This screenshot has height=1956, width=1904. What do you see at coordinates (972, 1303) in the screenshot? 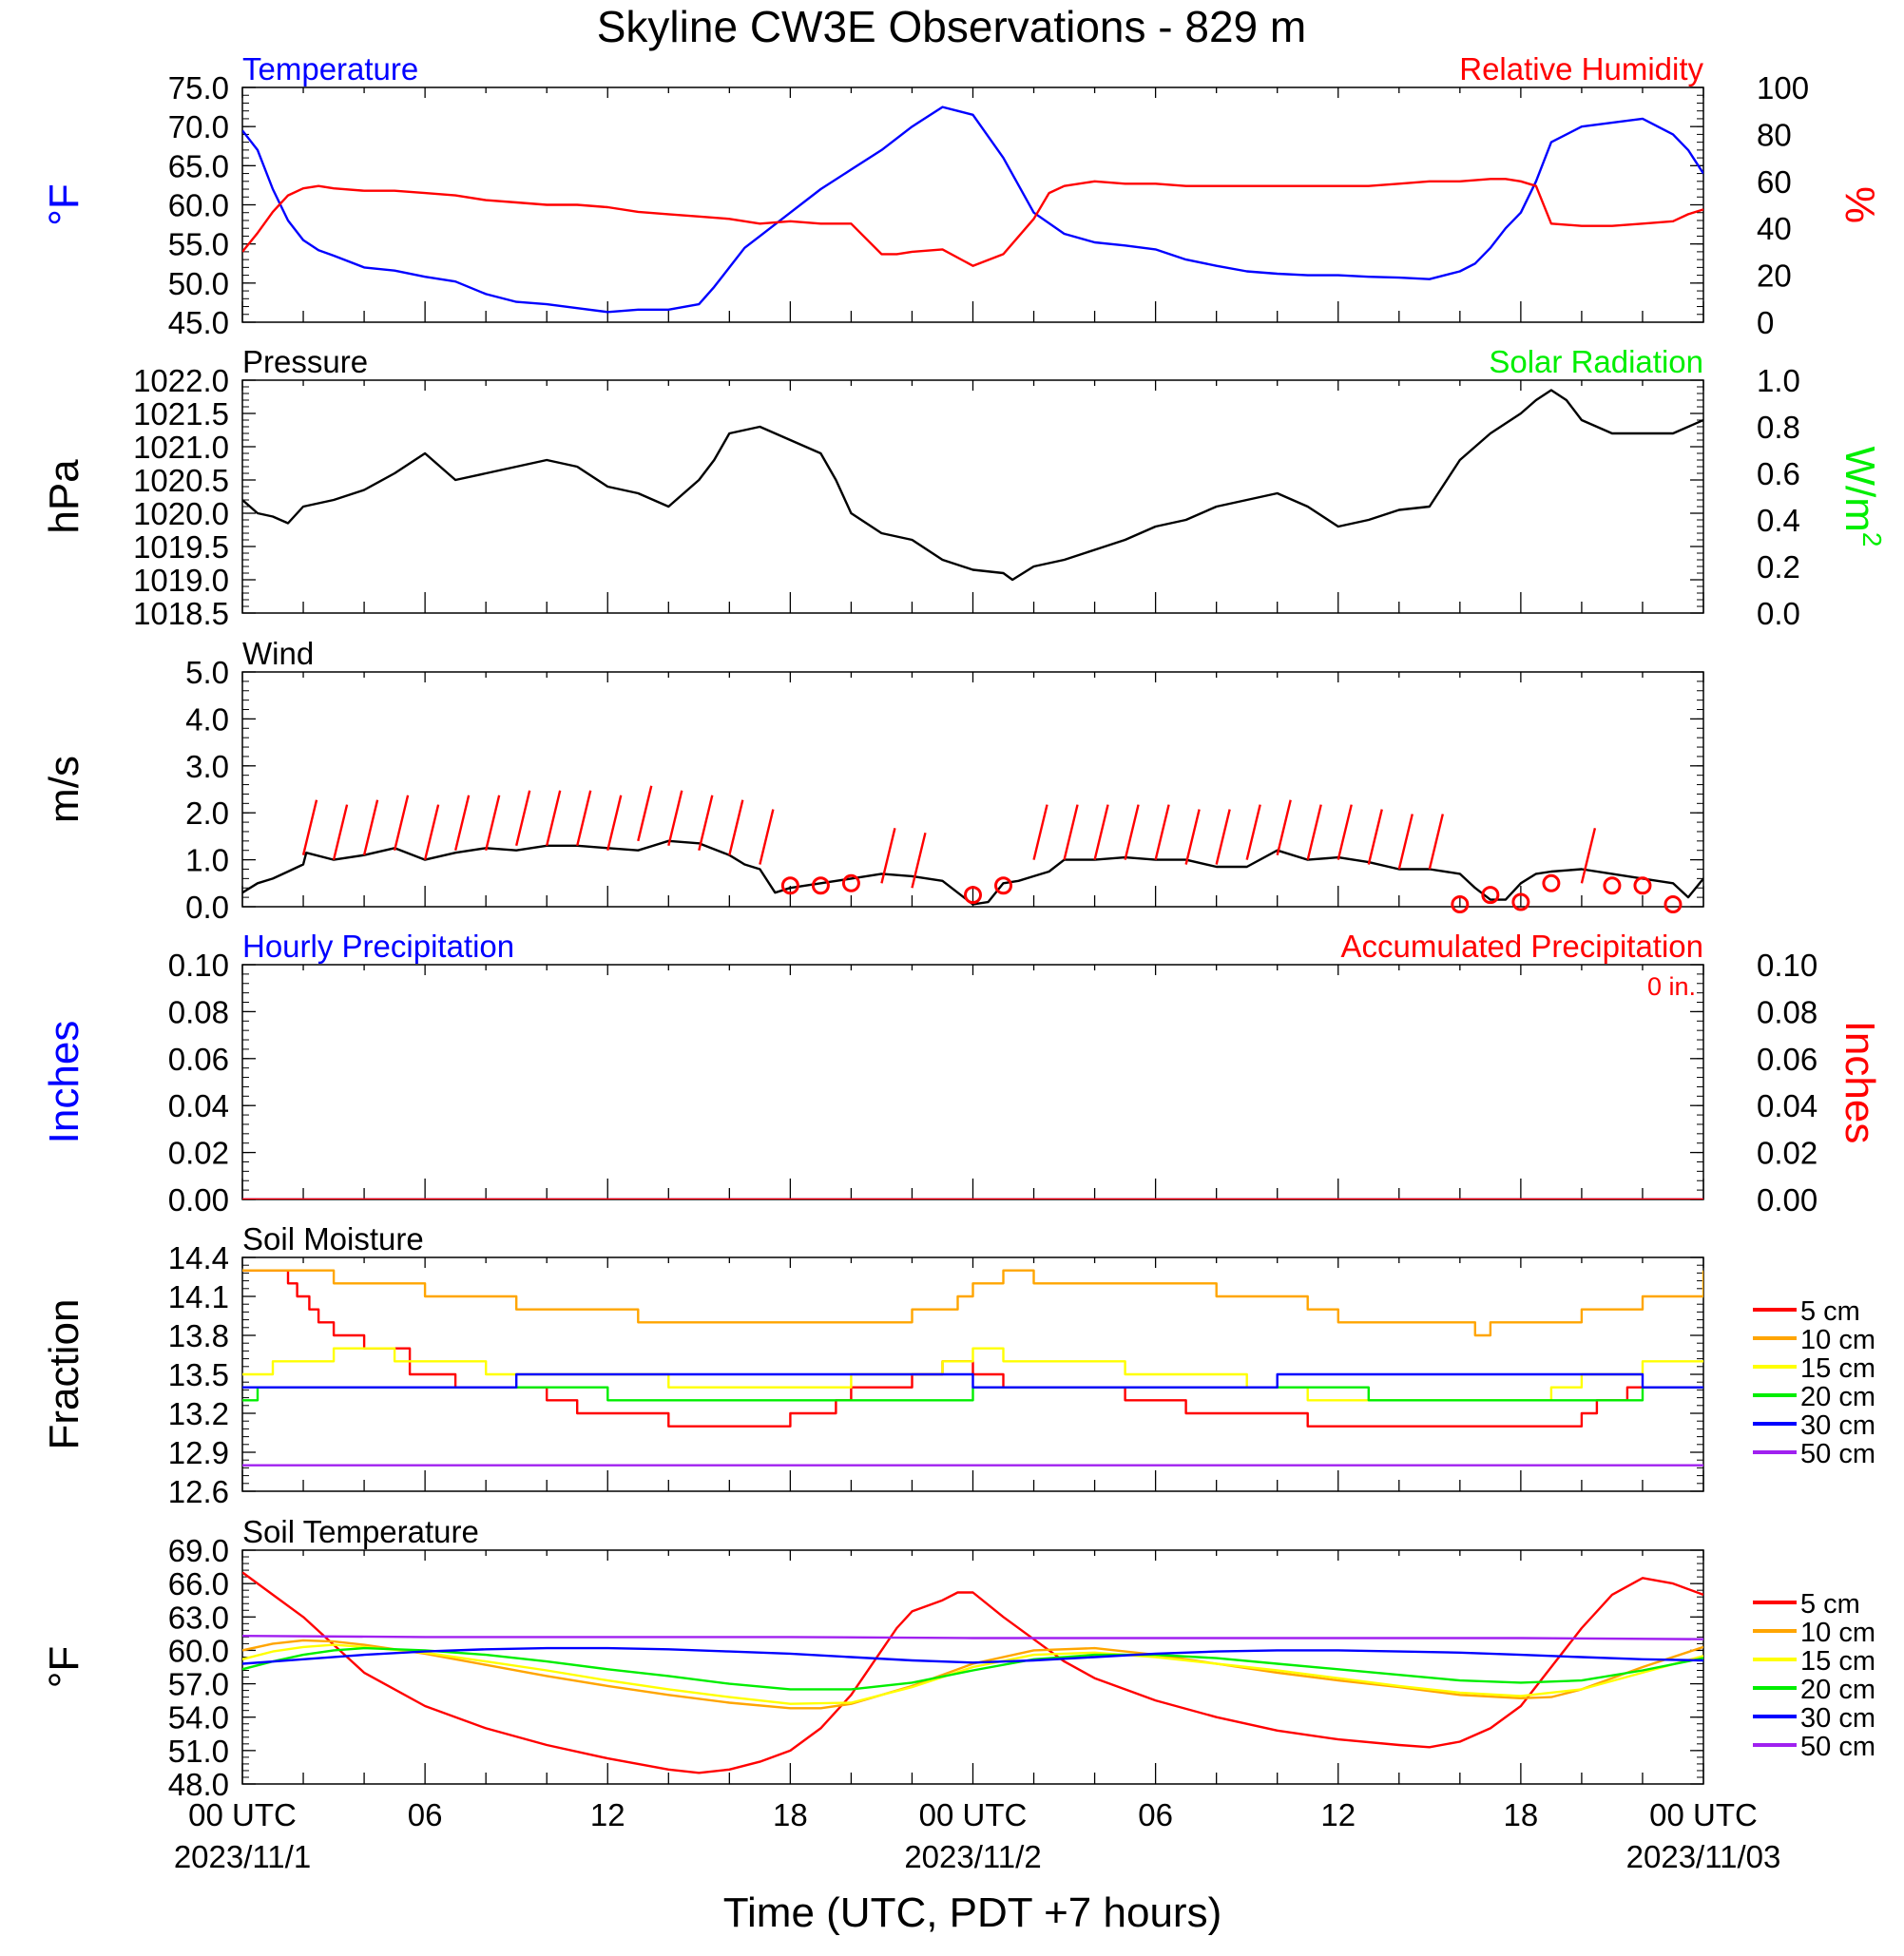
I see `series-line-10-cm` at bounding box center [972, 1303].